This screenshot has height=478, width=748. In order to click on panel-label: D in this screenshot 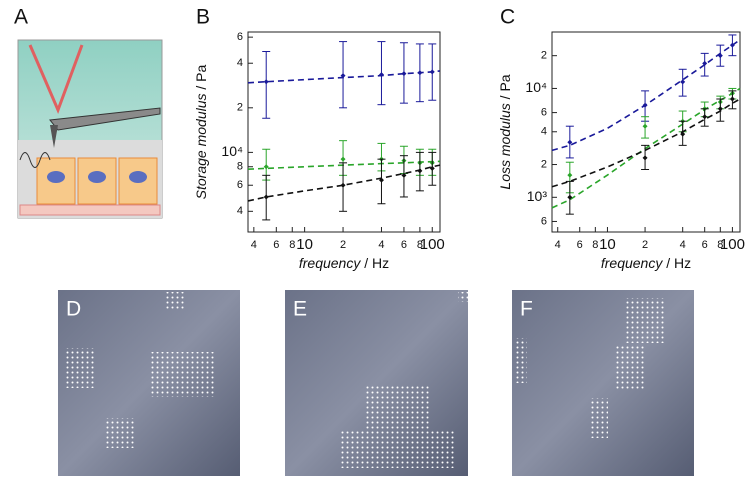, I will do `click(73, 309)`.